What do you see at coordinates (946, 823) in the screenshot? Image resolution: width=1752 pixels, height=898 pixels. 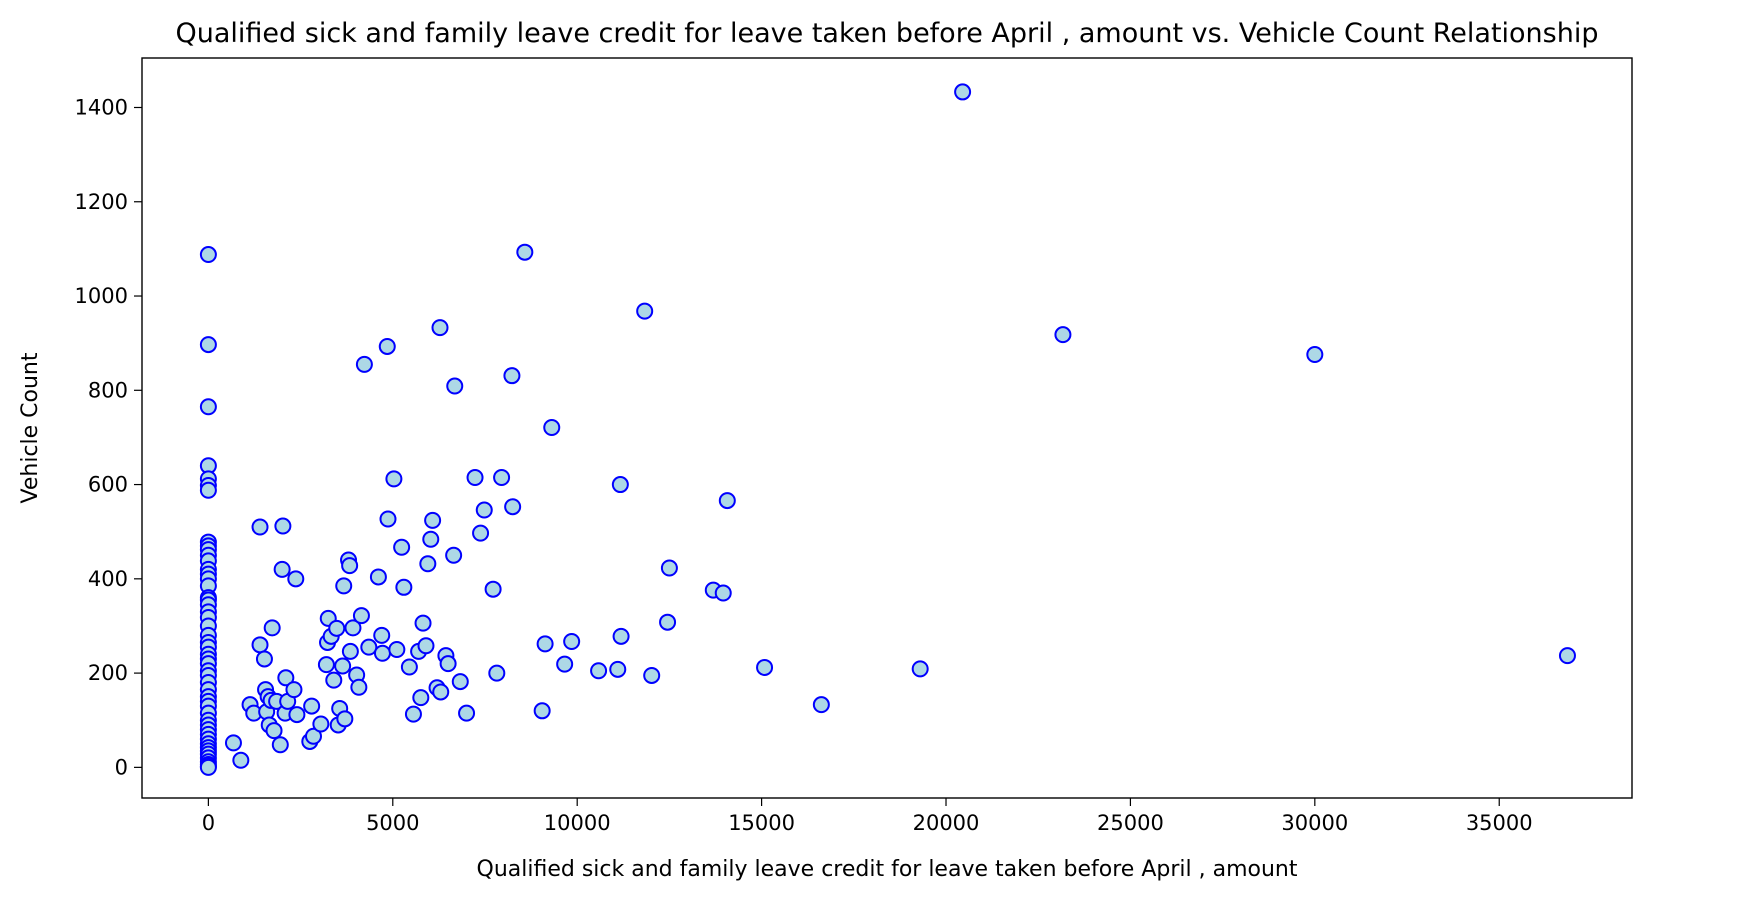 I see `x-tick-label: 20000` at bounding box center [946, 823].